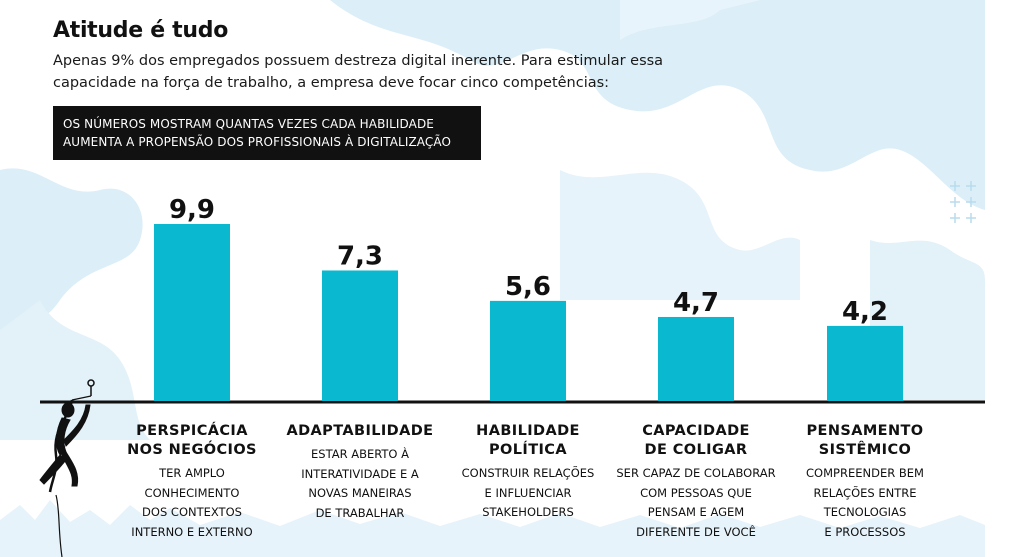 The height and width of the screenshot is (557, 1024). What do you see at coordinates (865, 440) in the screenshot?
I see `category-label: PENSAMENTO SISTÊMICO` at bounding box center [865, 440].